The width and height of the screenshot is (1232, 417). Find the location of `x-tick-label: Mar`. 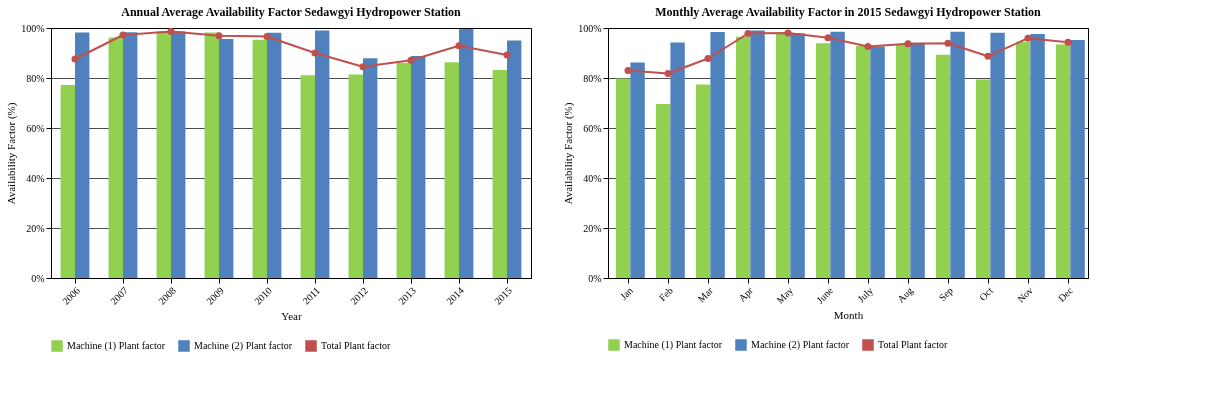

x-tick-label: Mar is located at coordinates (705, 294).